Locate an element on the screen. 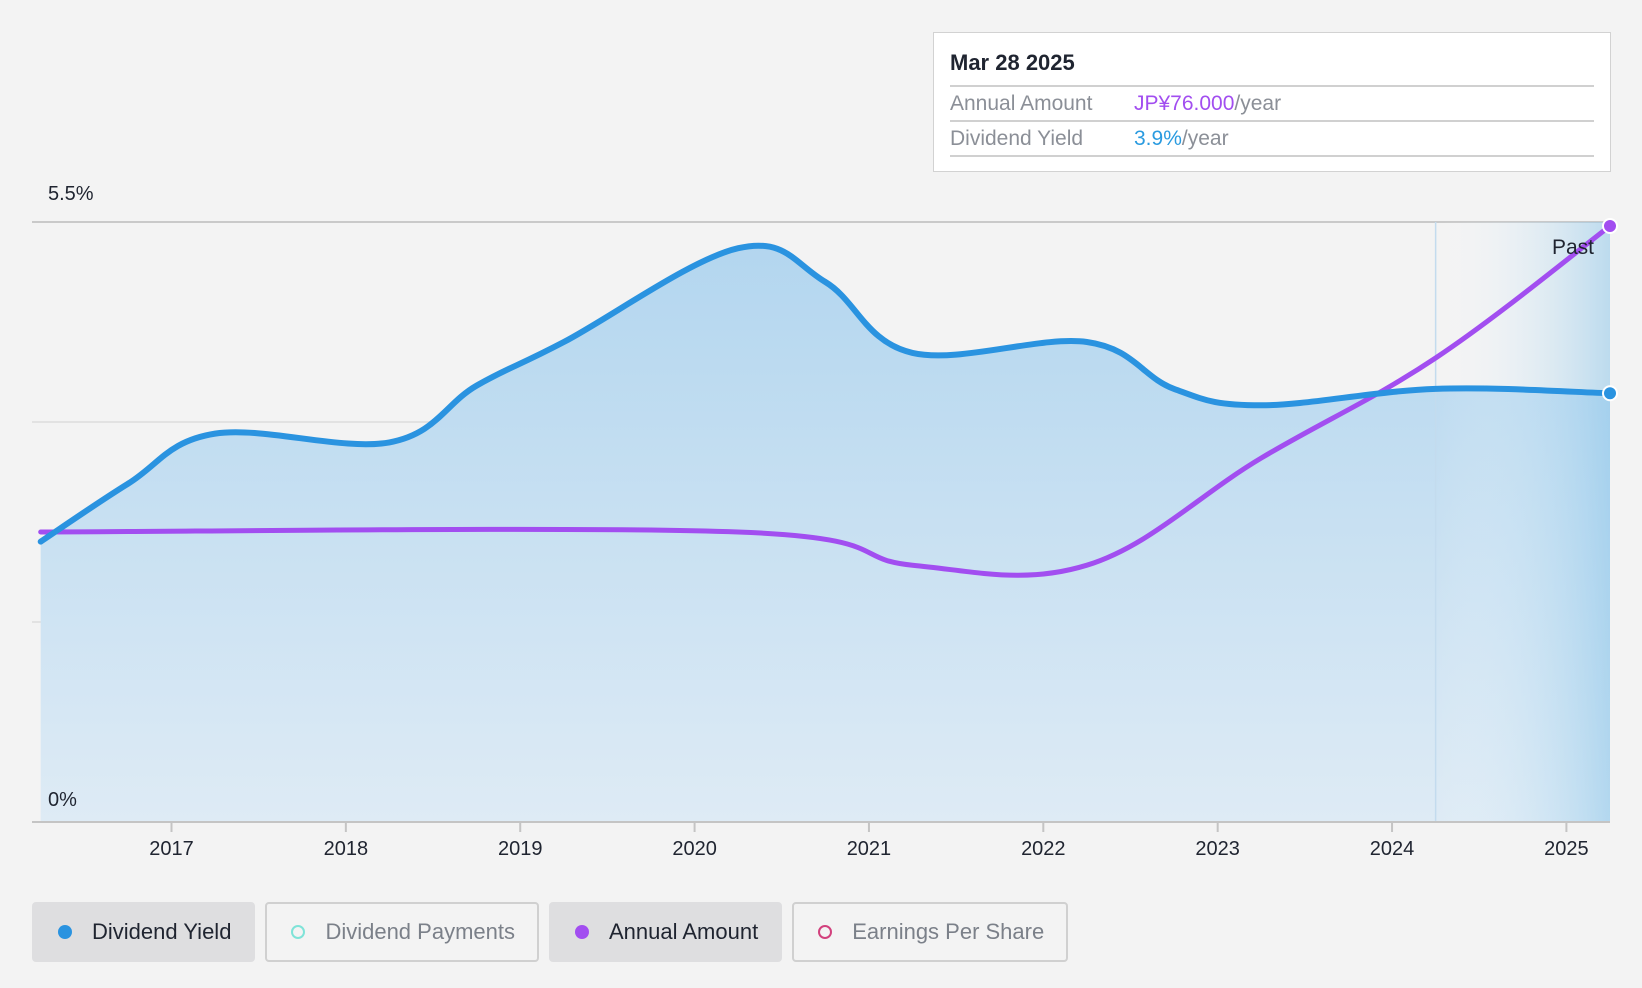 The height and width of the screenshot is (988, 1642). annual-amount-dot-icon is located at coordinates (581, 932).